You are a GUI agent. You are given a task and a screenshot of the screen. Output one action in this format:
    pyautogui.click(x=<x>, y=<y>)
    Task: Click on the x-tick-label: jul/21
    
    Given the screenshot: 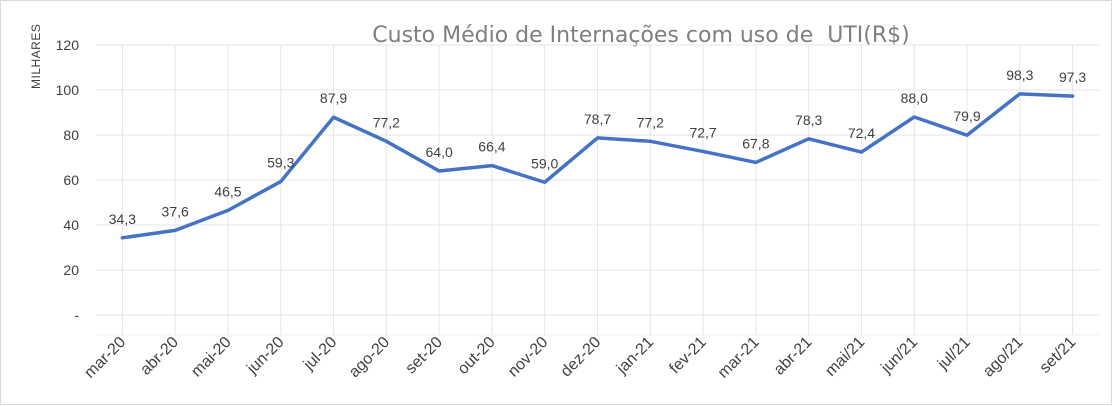 What is the action you would take?
    pyautogui.click(x=954, y=354)
    